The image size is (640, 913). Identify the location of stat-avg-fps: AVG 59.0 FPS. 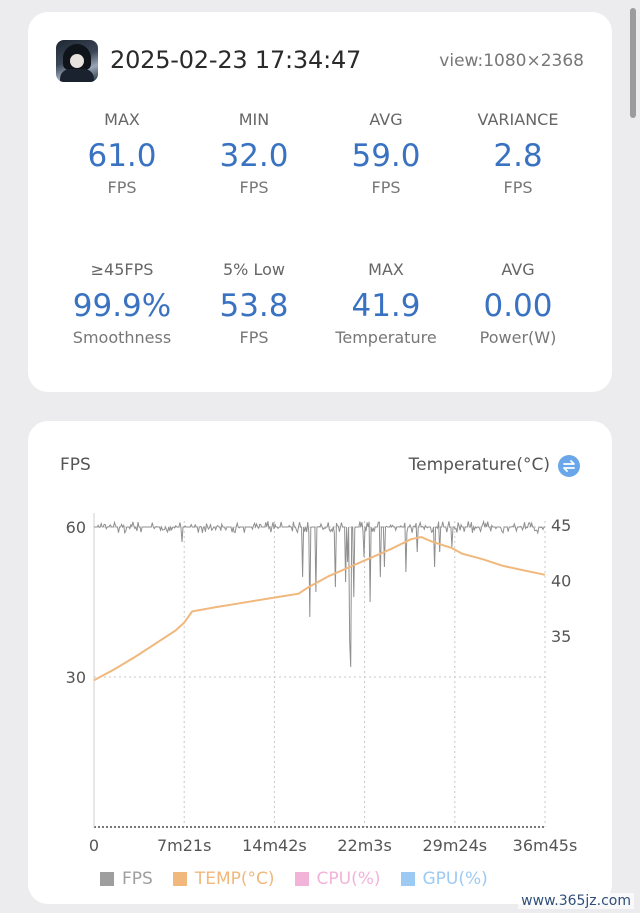
(386, 185).